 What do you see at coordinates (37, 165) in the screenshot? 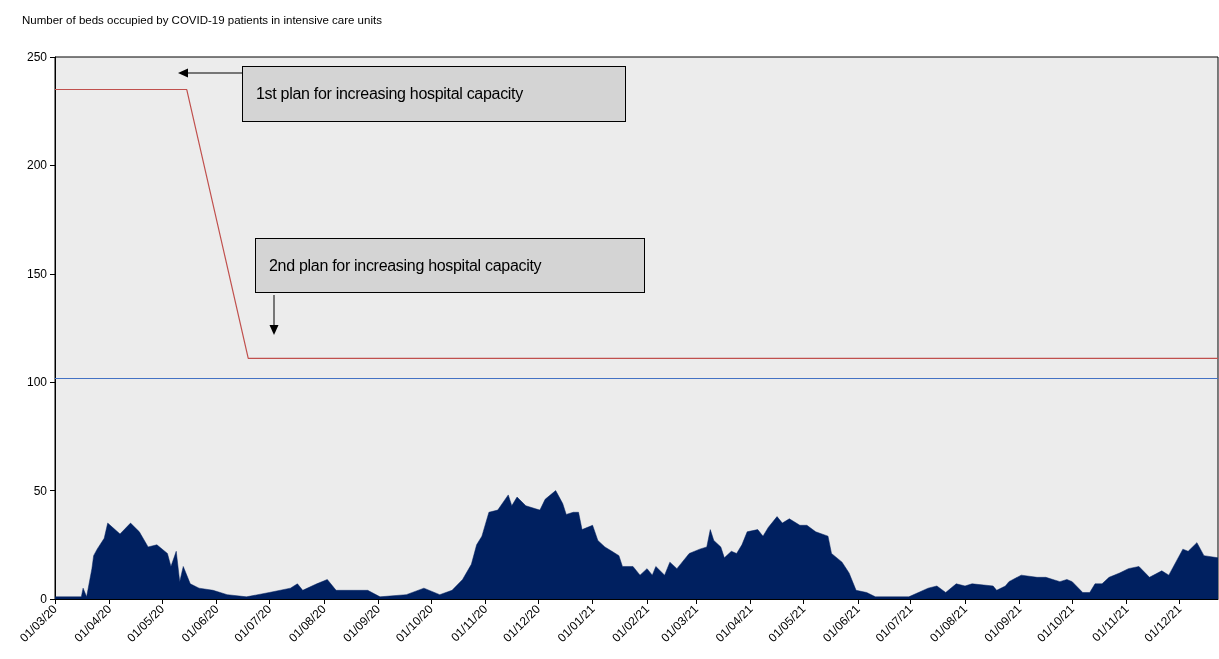
I see `y-tick-label: 200` at bounding box center [37, 165].